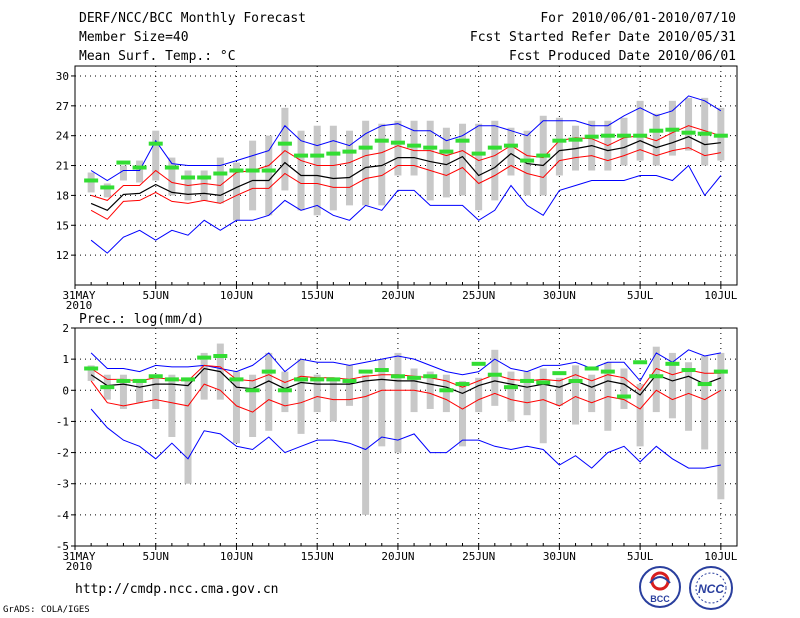 This screenshot has width=800, height=618. Describe the element at coordinates (559, 556) in the screenshot. I see `prec-x-tick-label: 30JUN` at that location.